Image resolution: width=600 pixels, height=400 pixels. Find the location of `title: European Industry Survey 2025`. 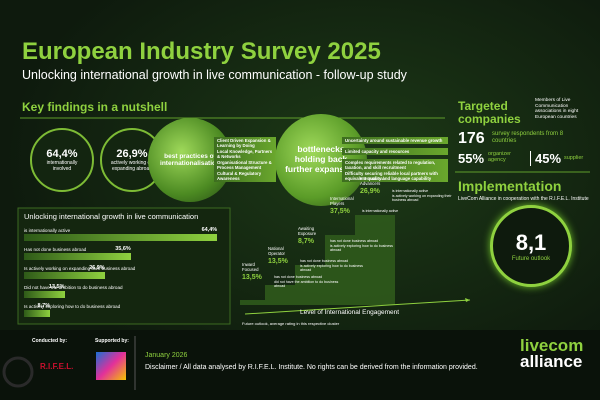

title: European Industry Survey 2025 is located at coordinates (201, 51).